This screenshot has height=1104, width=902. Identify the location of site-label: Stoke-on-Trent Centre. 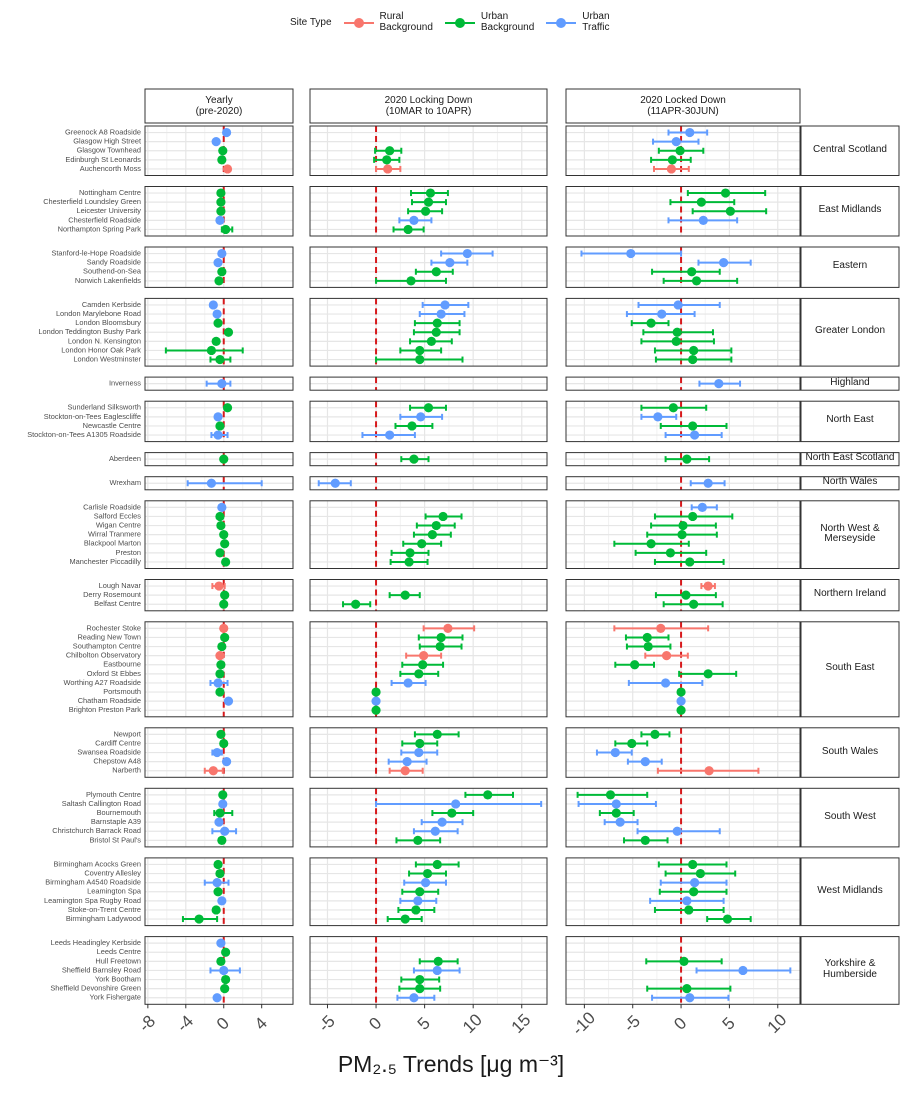
(104, 909).